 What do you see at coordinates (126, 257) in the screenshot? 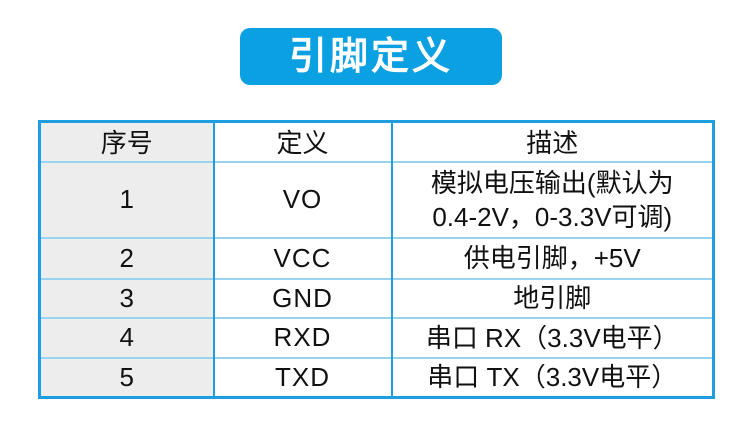
I see `pin-number: 2` at bounding box center [126, 257].